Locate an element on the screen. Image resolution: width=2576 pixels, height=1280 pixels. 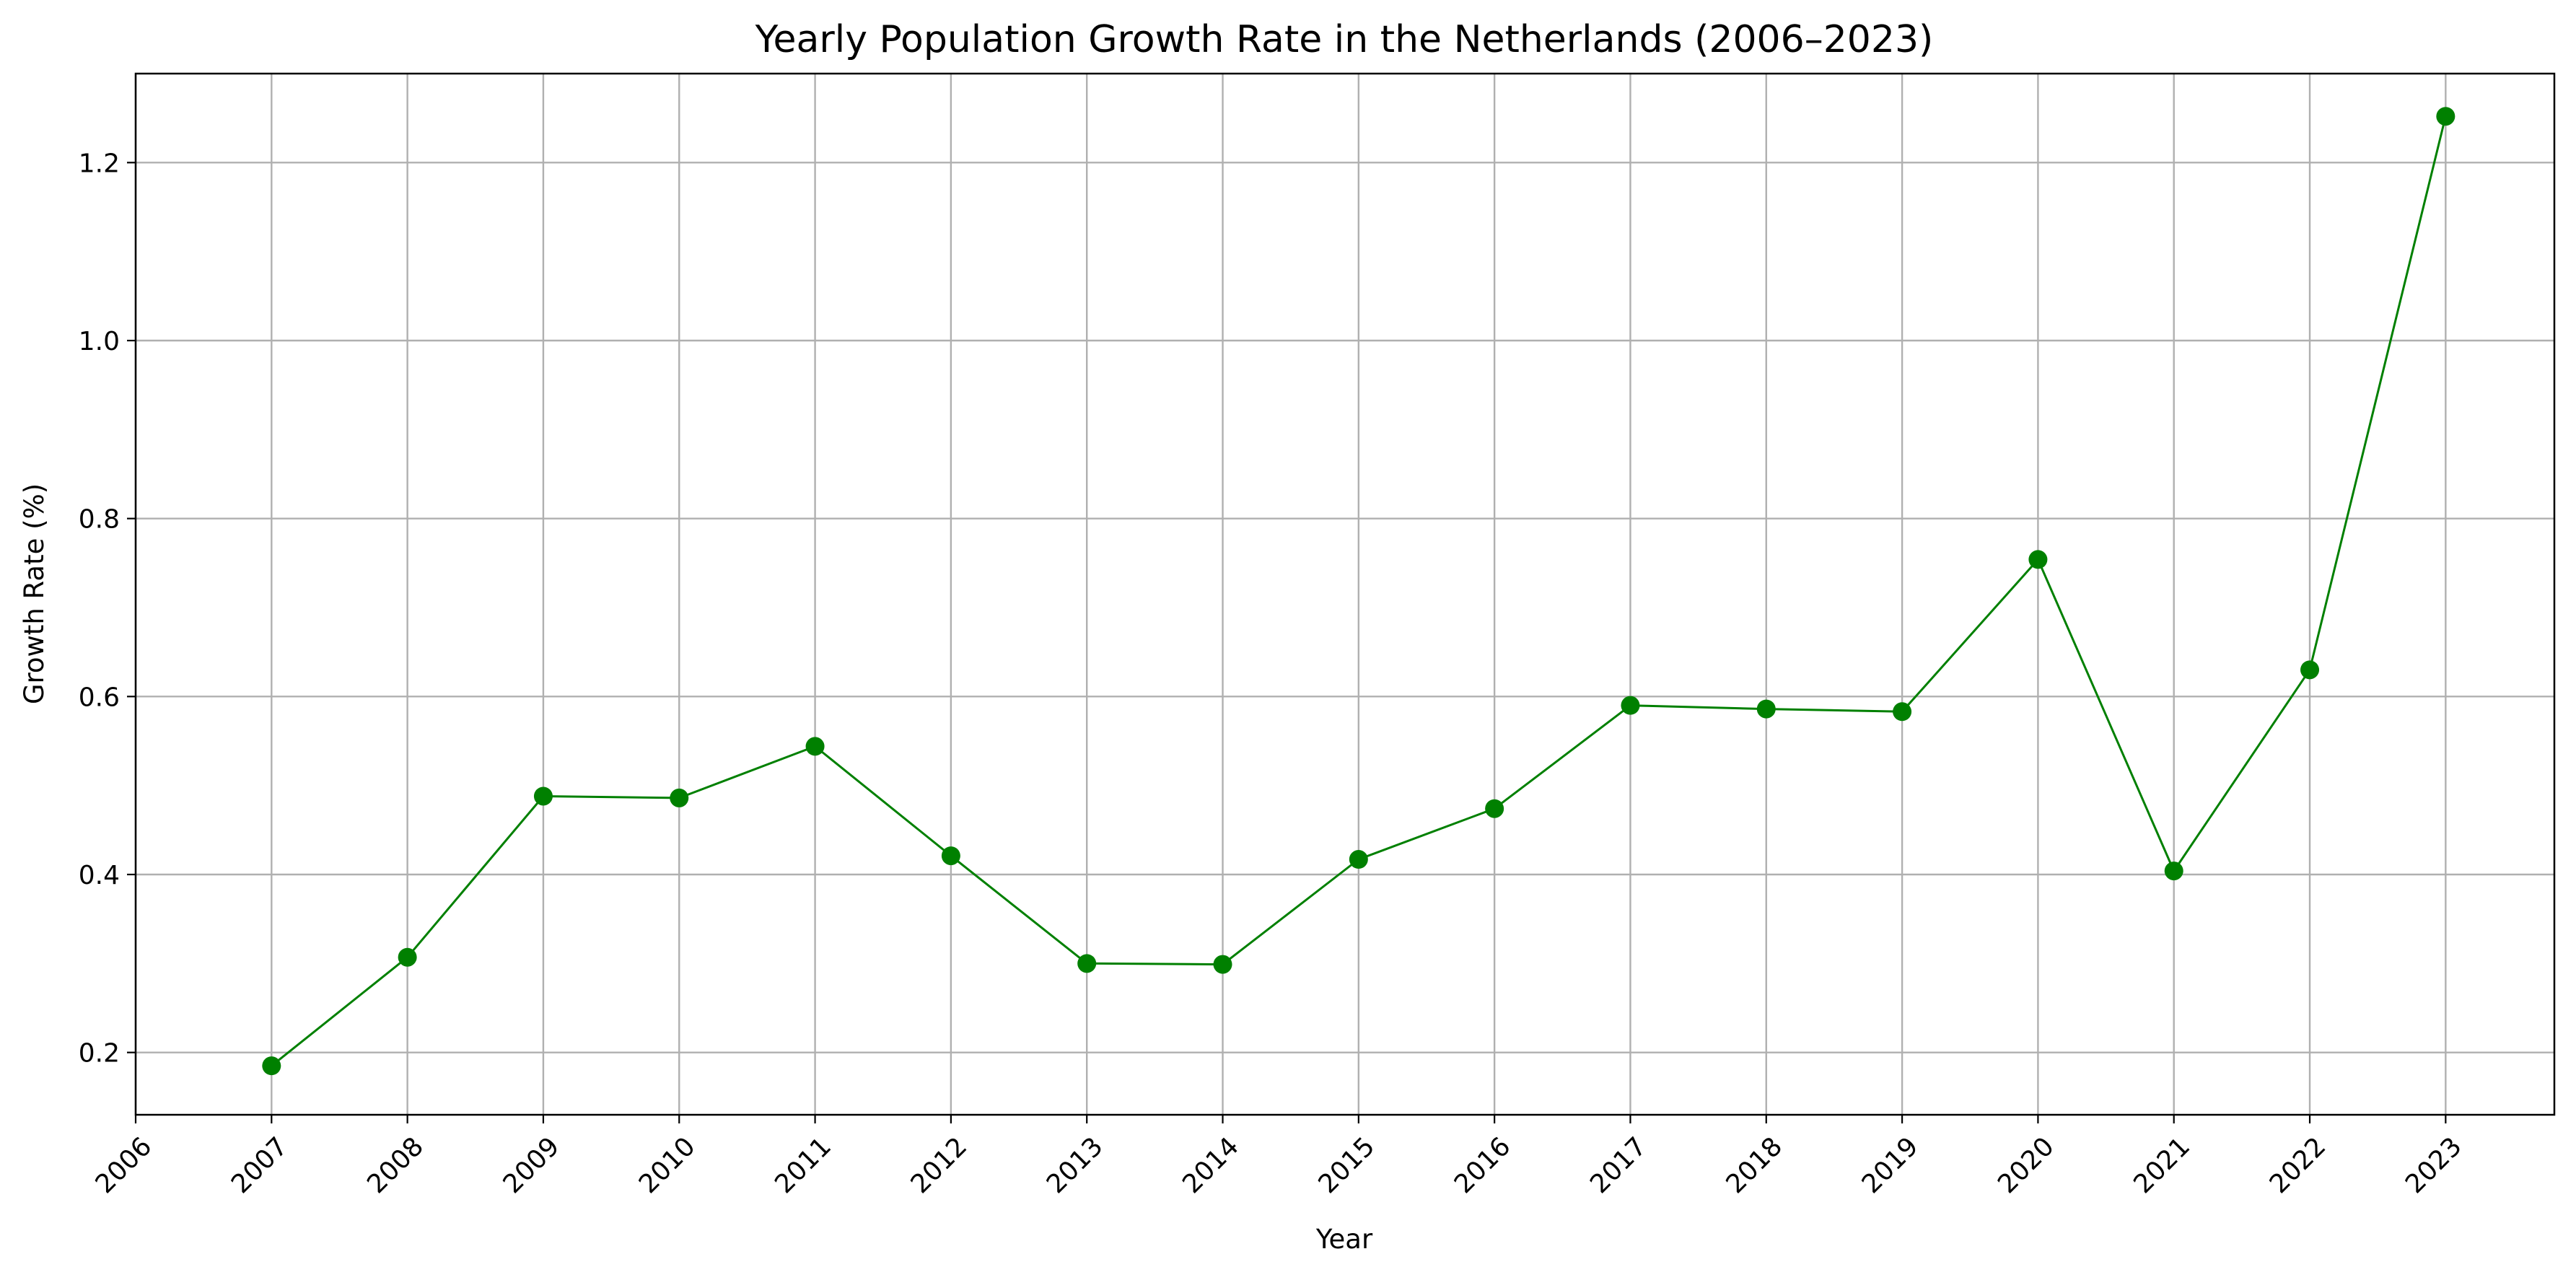
y-axis-label: Growth Rate (%) is located at coordinates (34, 593).